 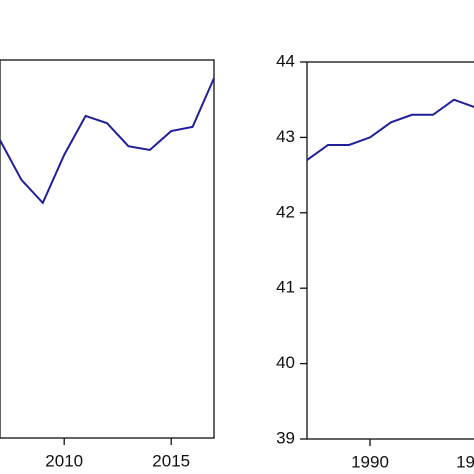 What do you see at coordinates (370, 461) in the screenshot?
I see `x-tick-label: 1990` at bounding box center [370, 461].